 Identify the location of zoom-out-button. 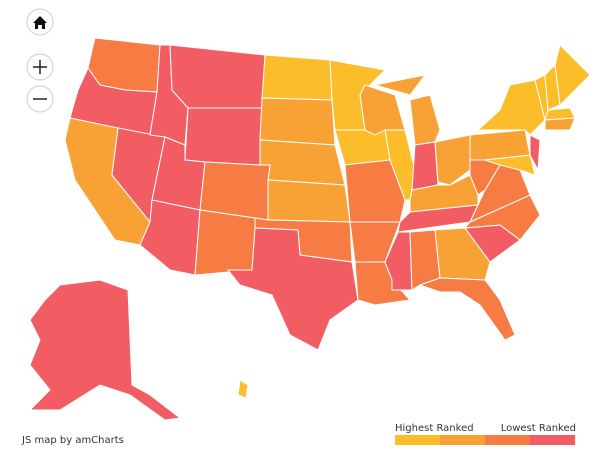
(40, 99).